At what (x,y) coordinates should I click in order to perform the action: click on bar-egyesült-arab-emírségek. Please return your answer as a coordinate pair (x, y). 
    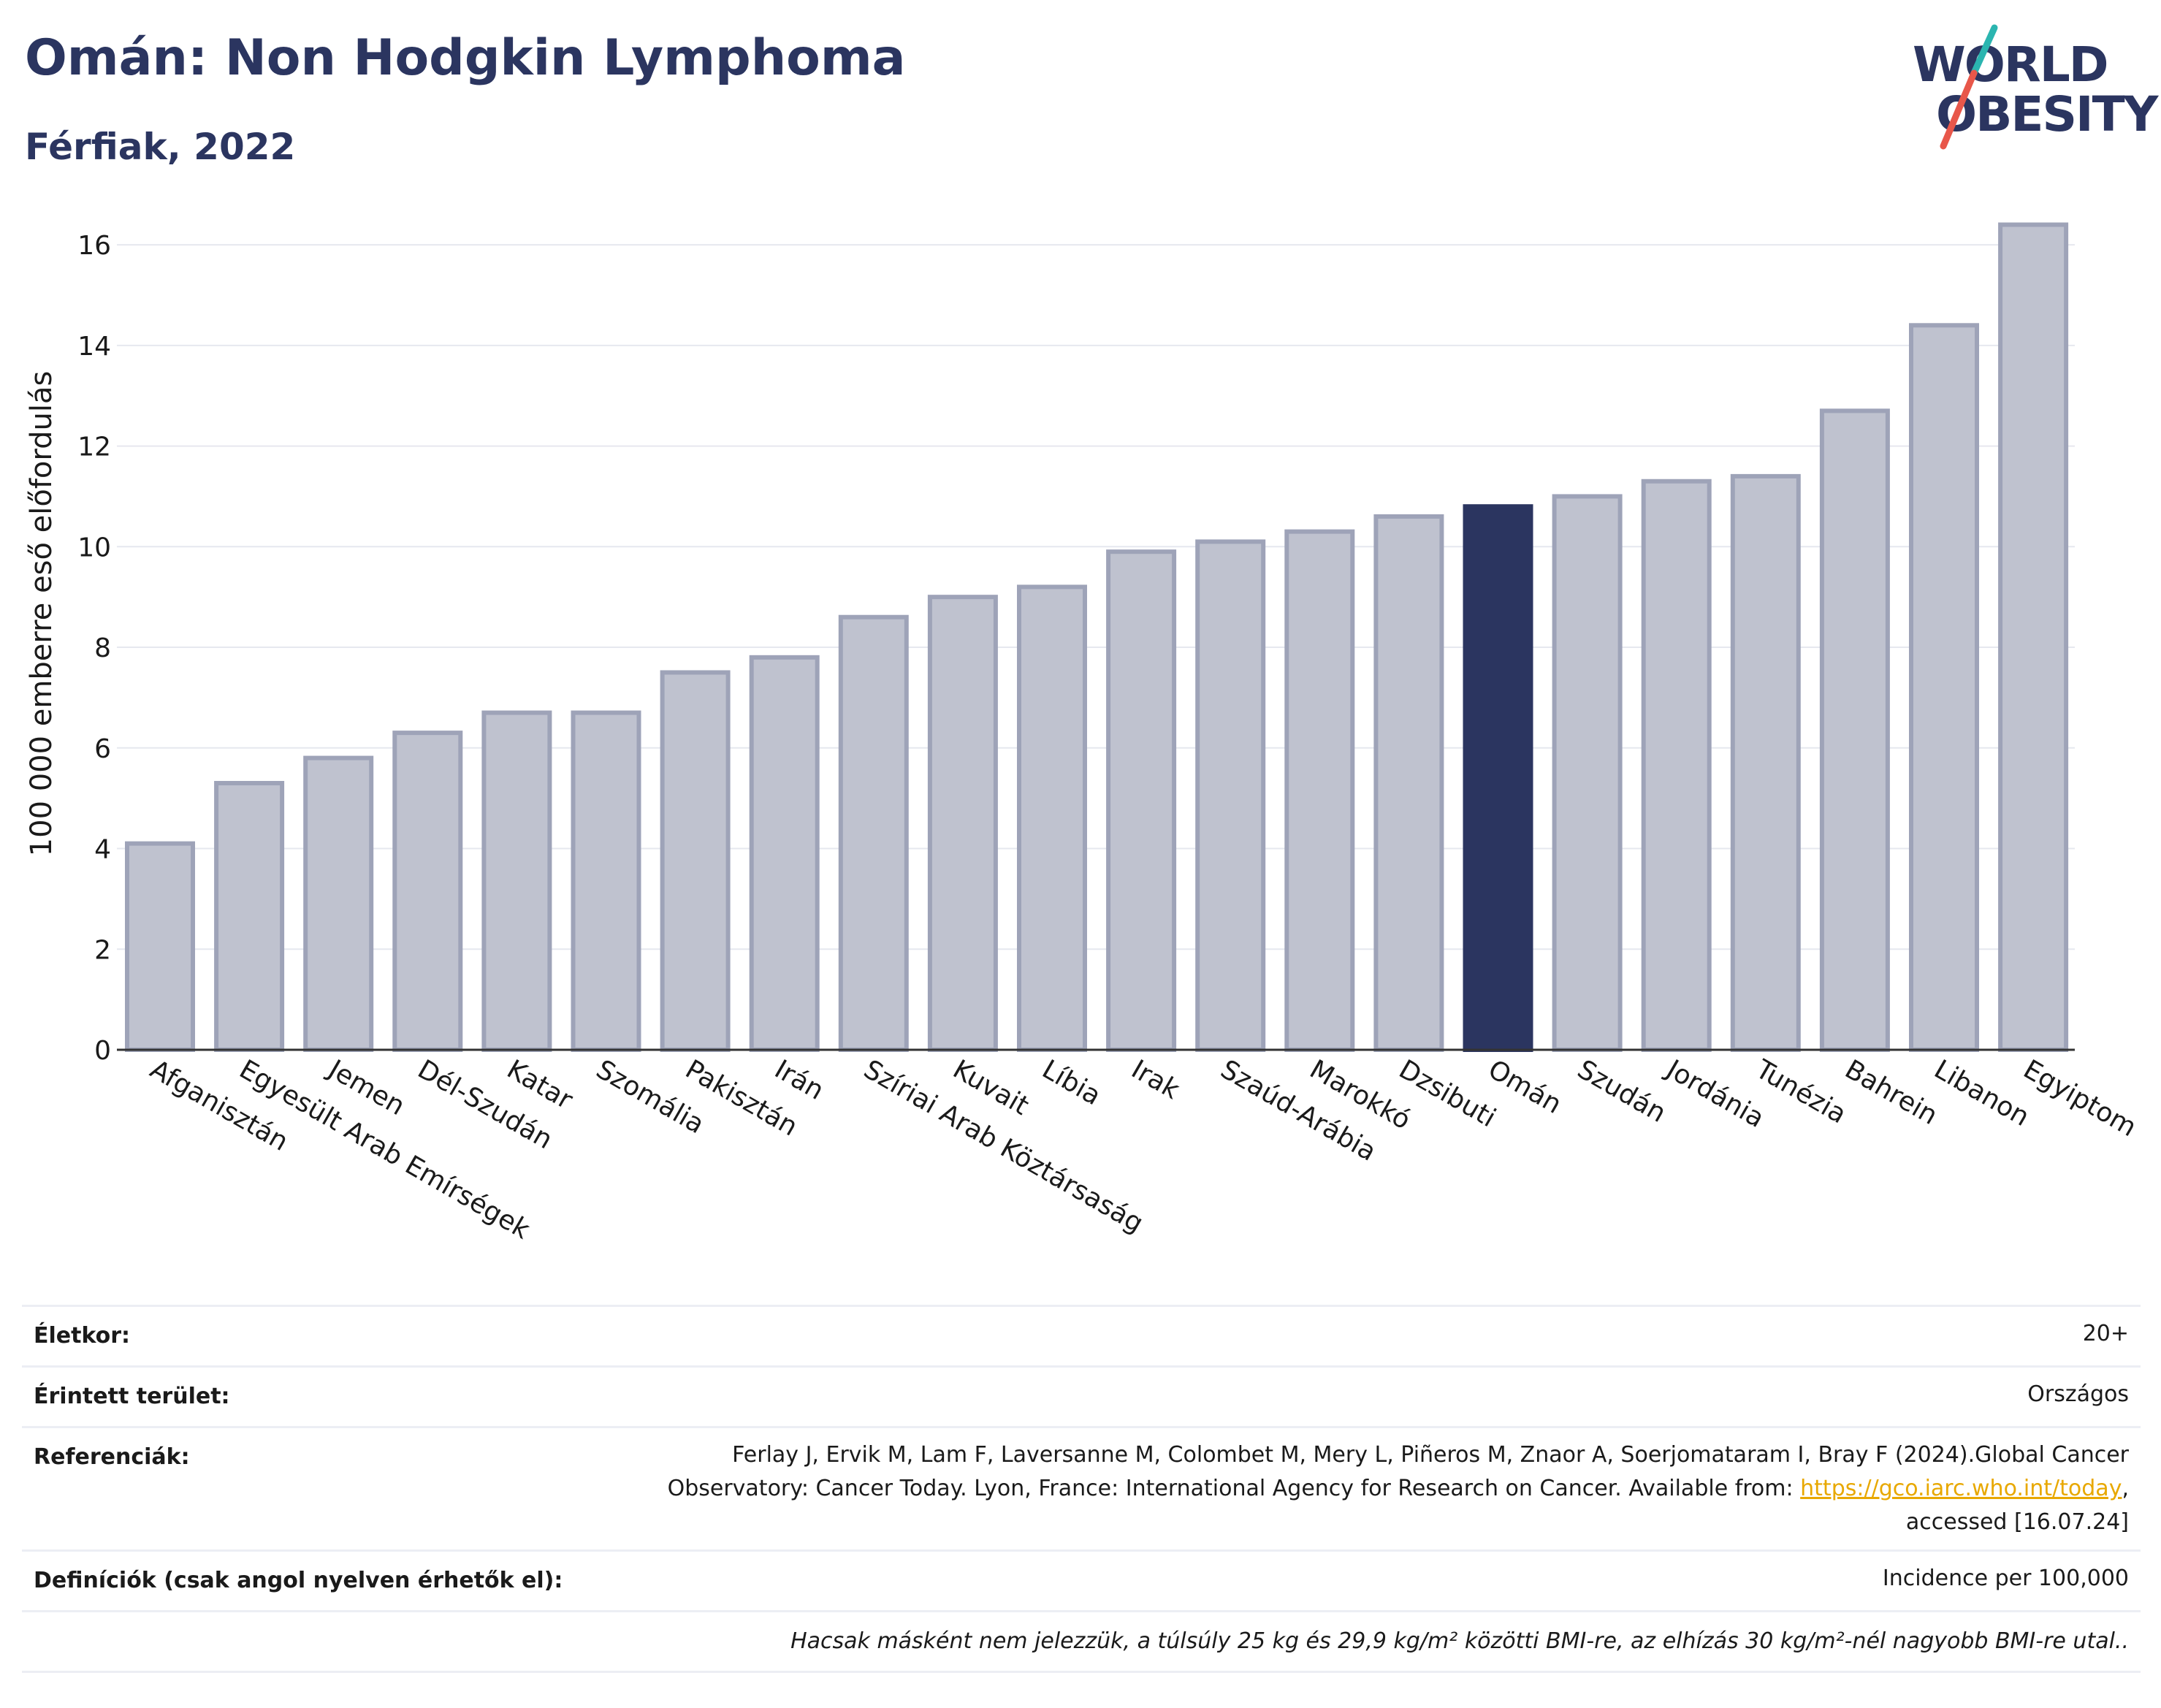
    Looking at the image, I should click on (250, 916).